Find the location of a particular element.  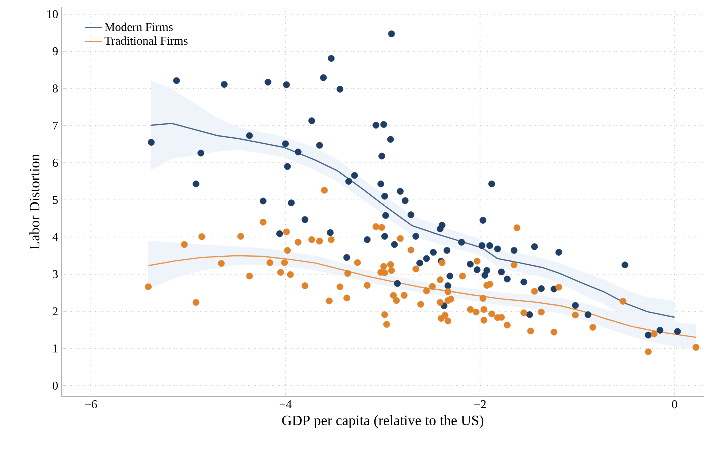

legend-label: Traditional Firms is located at coordinates (146, 41).